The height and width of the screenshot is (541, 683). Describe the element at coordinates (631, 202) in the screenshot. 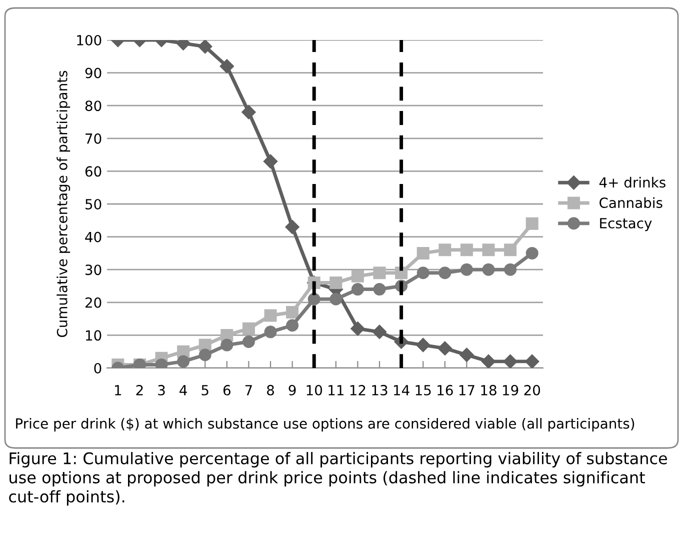

I see `legend-label: Cannabis` at that location.